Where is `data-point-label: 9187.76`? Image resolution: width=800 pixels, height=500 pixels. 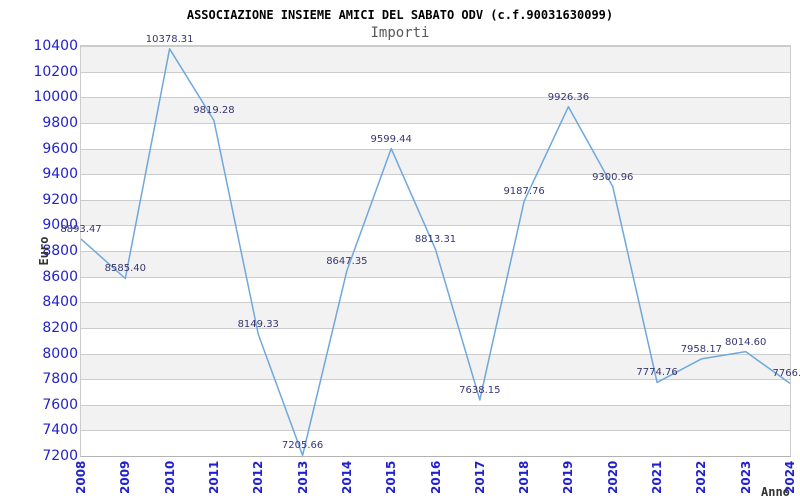 data-point-label: 9187.76 is located at coordinates (524, 192).